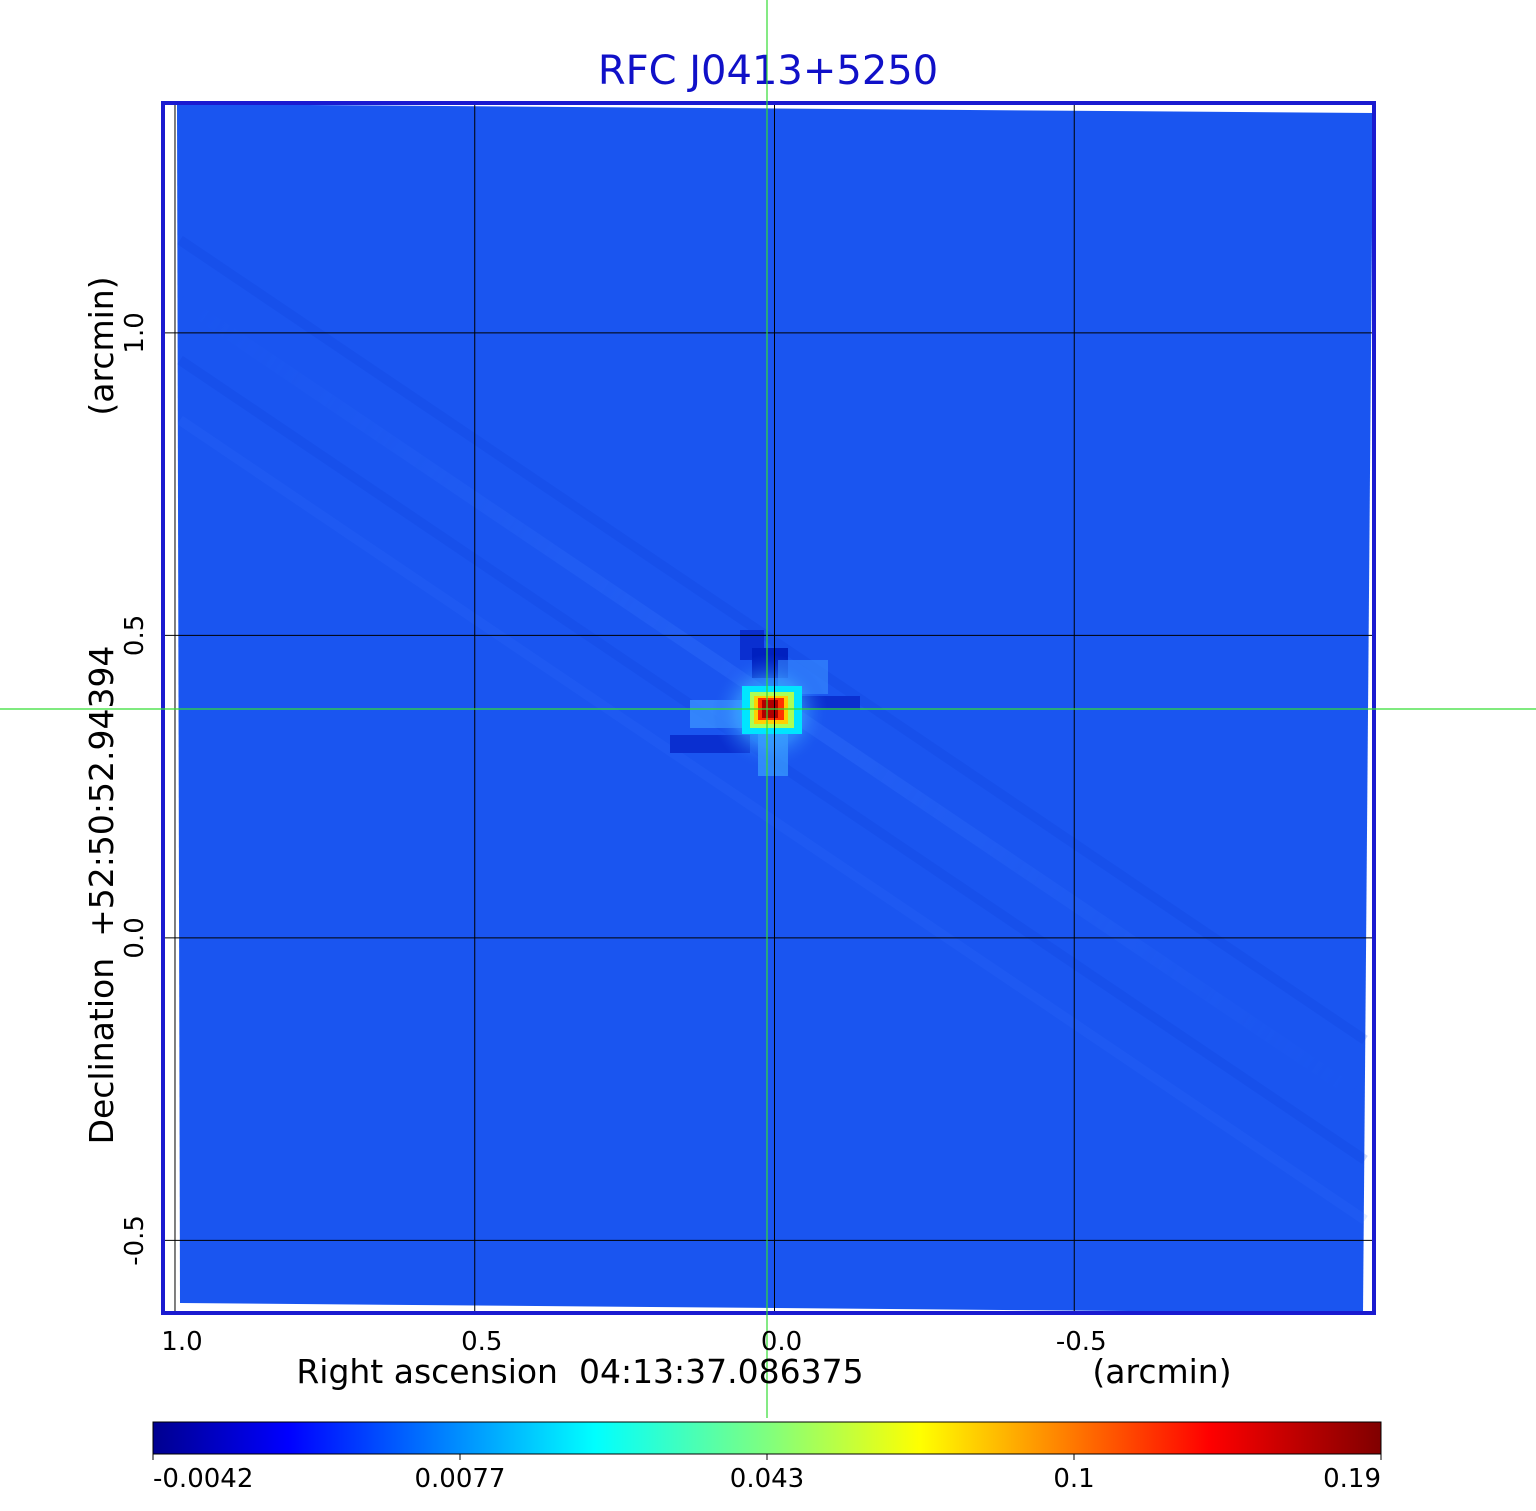 This screenshot has width=1536, height=1511. I want to click on colorbar-gradient, so click(767, 1438).